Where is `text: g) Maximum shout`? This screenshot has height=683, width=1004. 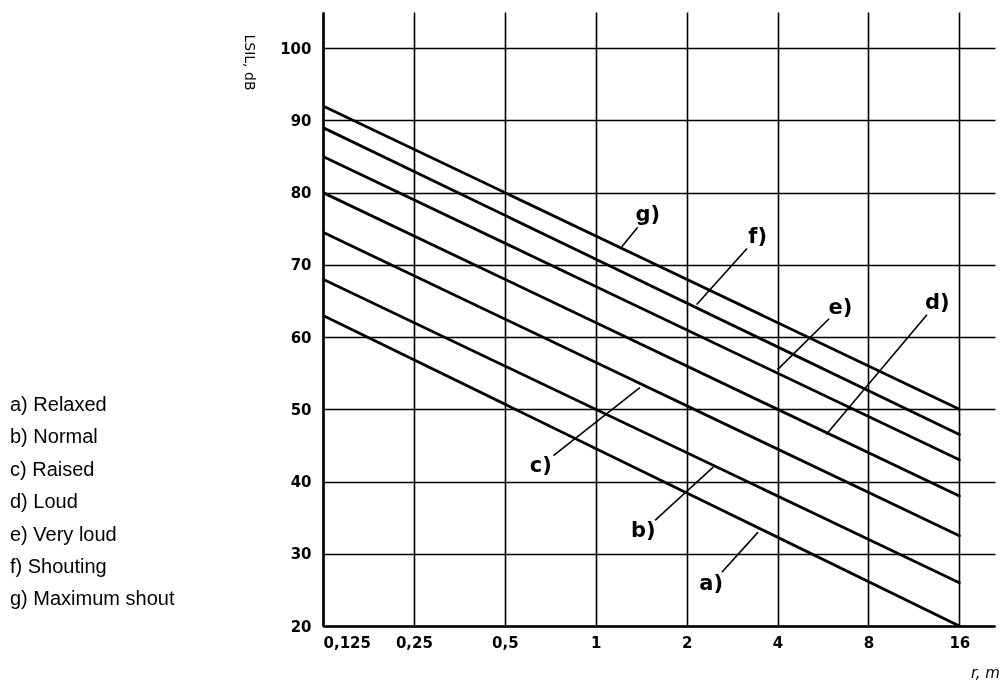
text: g) Maximum shout is located at coordinates (92, 598).